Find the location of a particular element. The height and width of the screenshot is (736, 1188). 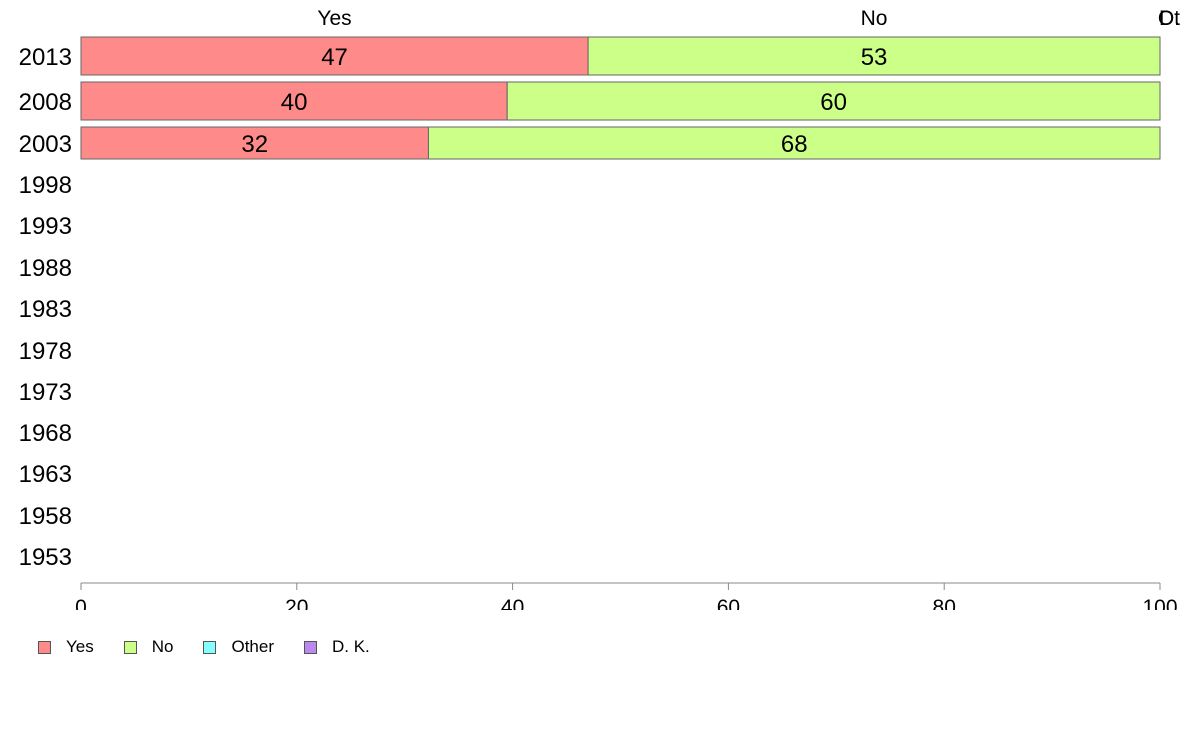

bar-no-2003 is located at coordinates (794, 143).